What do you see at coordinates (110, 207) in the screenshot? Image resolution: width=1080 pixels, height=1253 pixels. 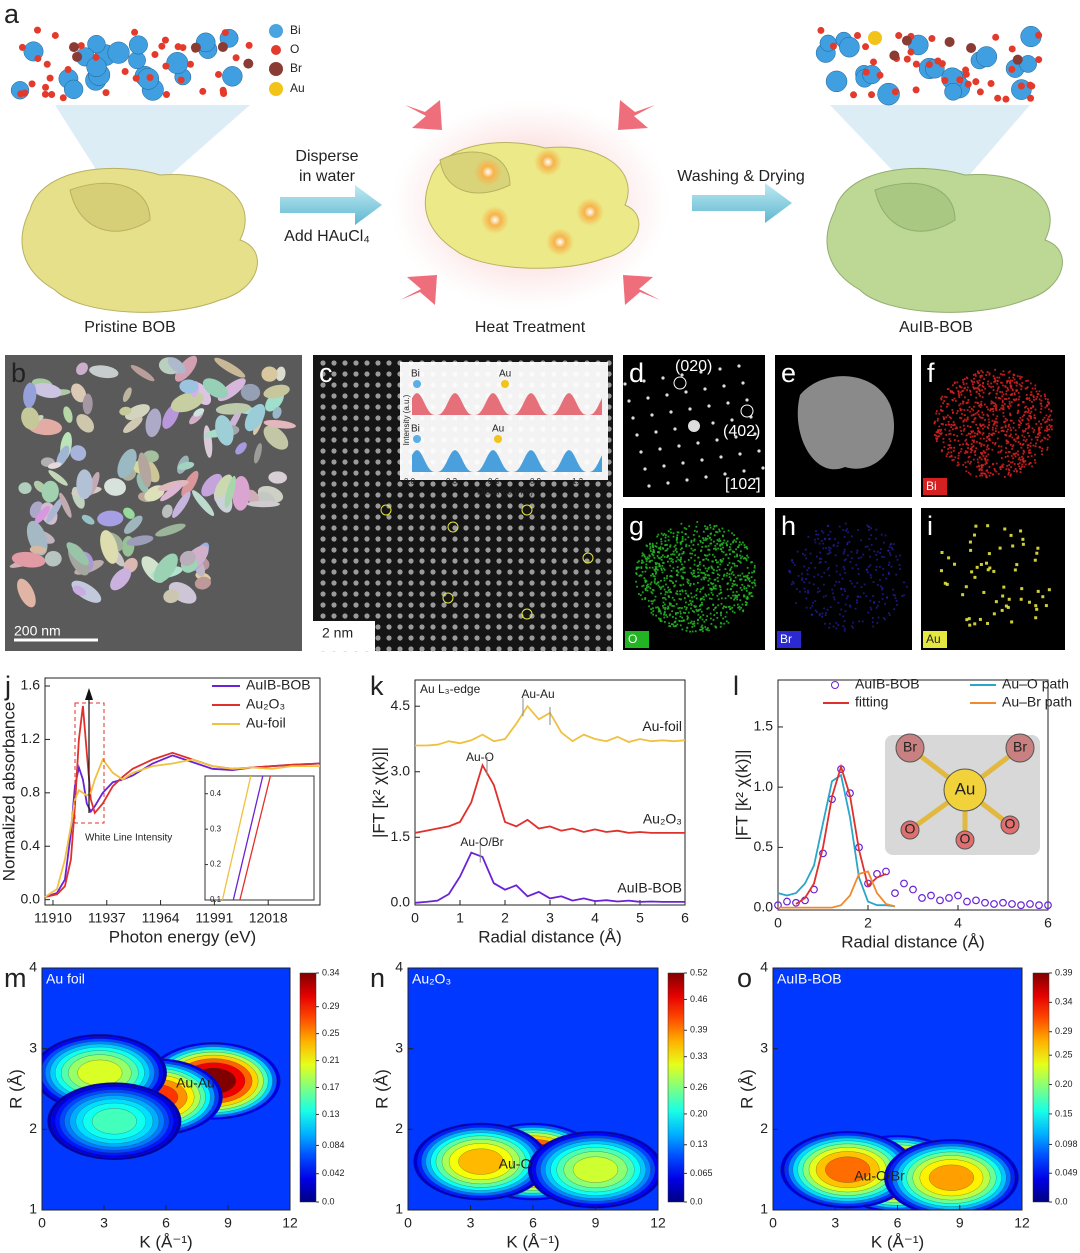 I see `sheet` at bounding box center [110, 207].